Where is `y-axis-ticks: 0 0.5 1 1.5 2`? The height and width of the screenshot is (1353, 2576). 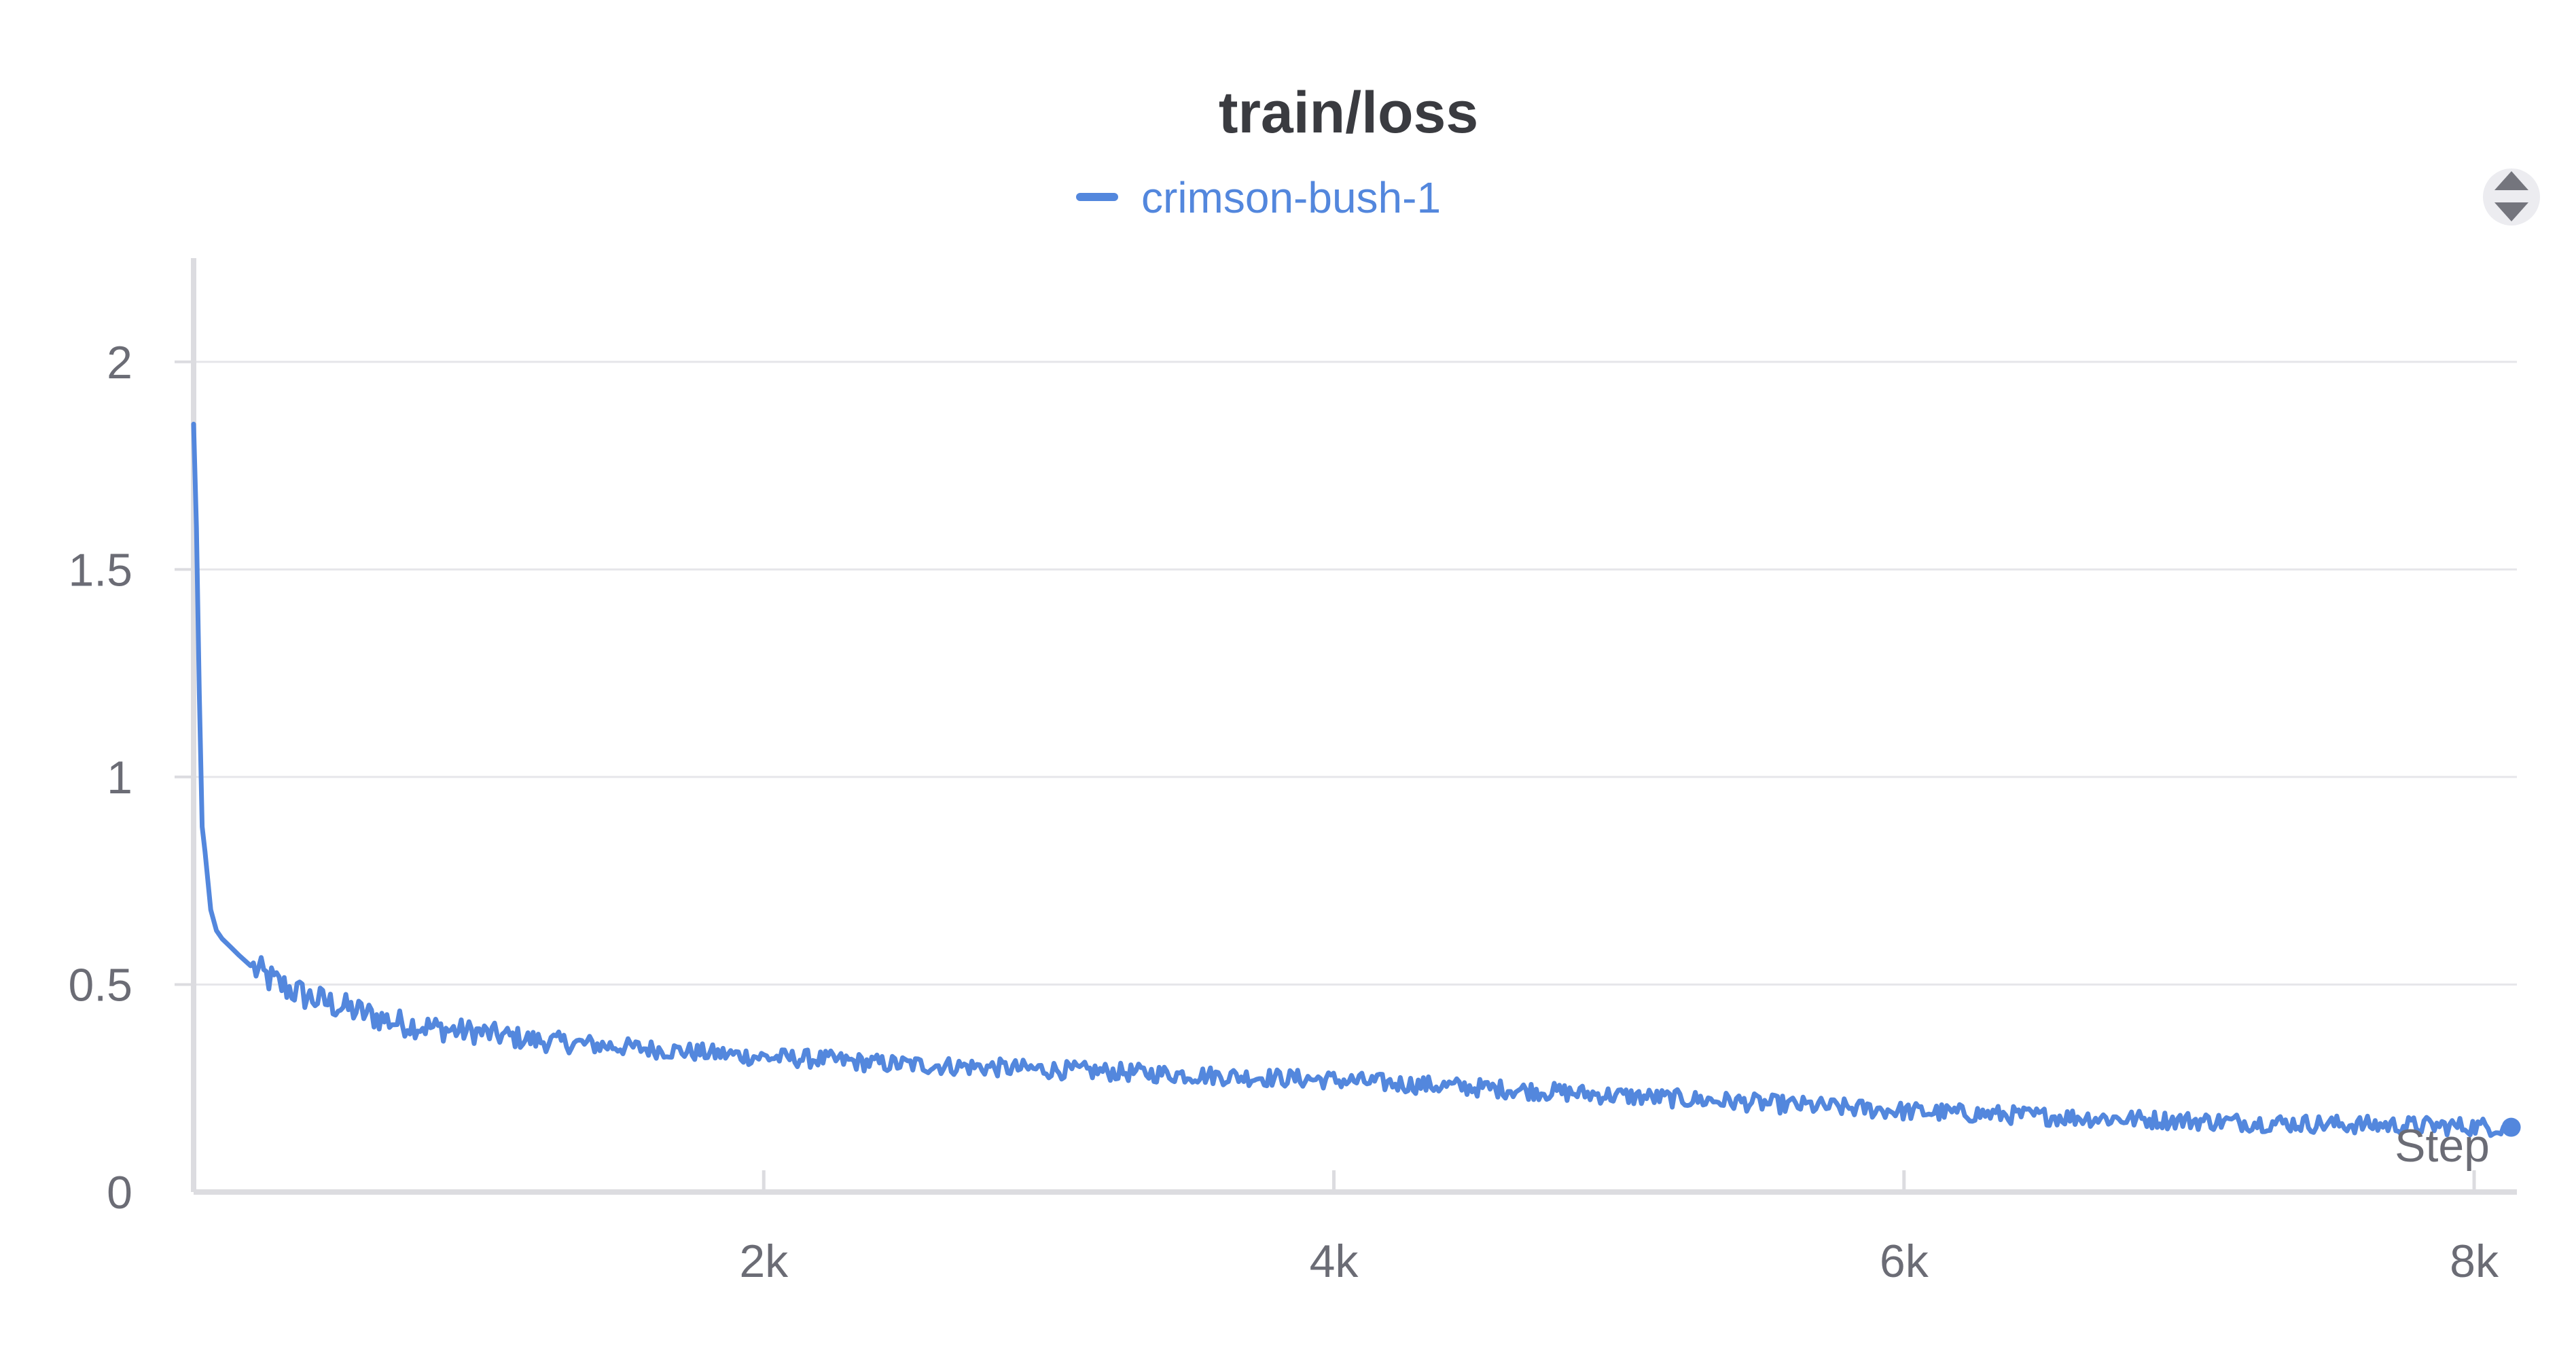 y-axis-ticks: 0 0.5 1 1.5 2 is located at coordinates (131, 778).